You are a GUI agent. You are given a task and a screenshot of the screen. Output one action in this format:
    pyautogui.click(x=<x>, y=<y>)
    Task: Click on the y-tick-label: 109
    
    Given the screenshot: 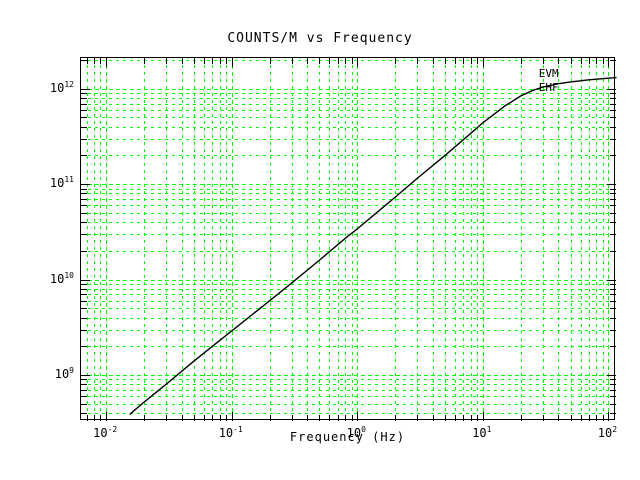 What is the action you would take?
    pyautogui.click(x=64, y=374)
    